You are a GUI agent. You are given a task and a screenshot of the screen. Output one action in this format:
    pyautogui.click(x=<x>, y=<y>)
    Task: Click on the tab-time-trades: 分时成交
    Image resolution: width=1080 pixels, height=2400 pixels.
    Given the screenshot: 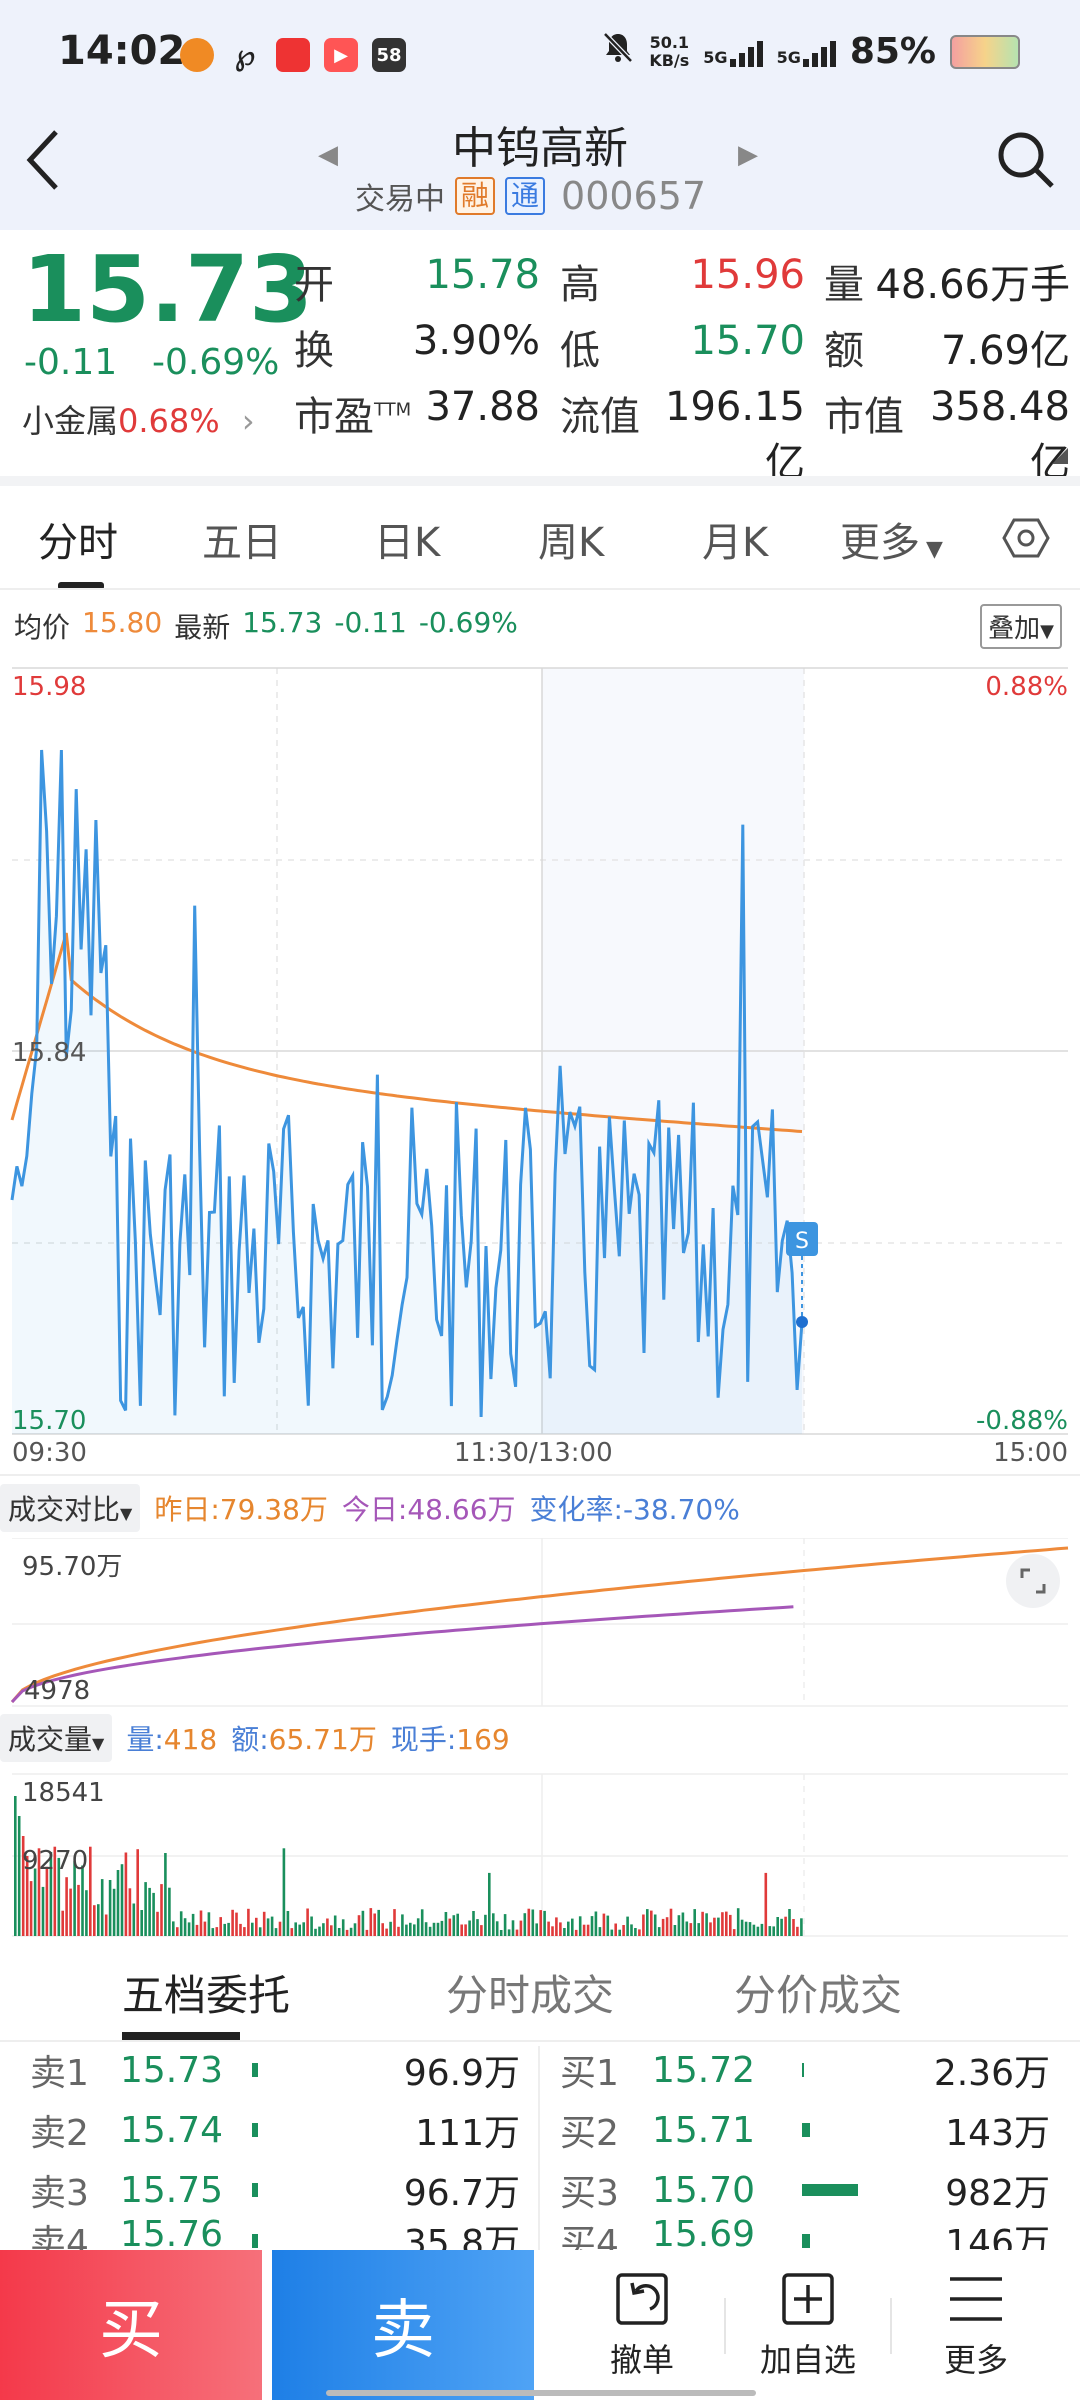 What is the action you would take?
    pyautogui.click(x=530, y=1995)
    